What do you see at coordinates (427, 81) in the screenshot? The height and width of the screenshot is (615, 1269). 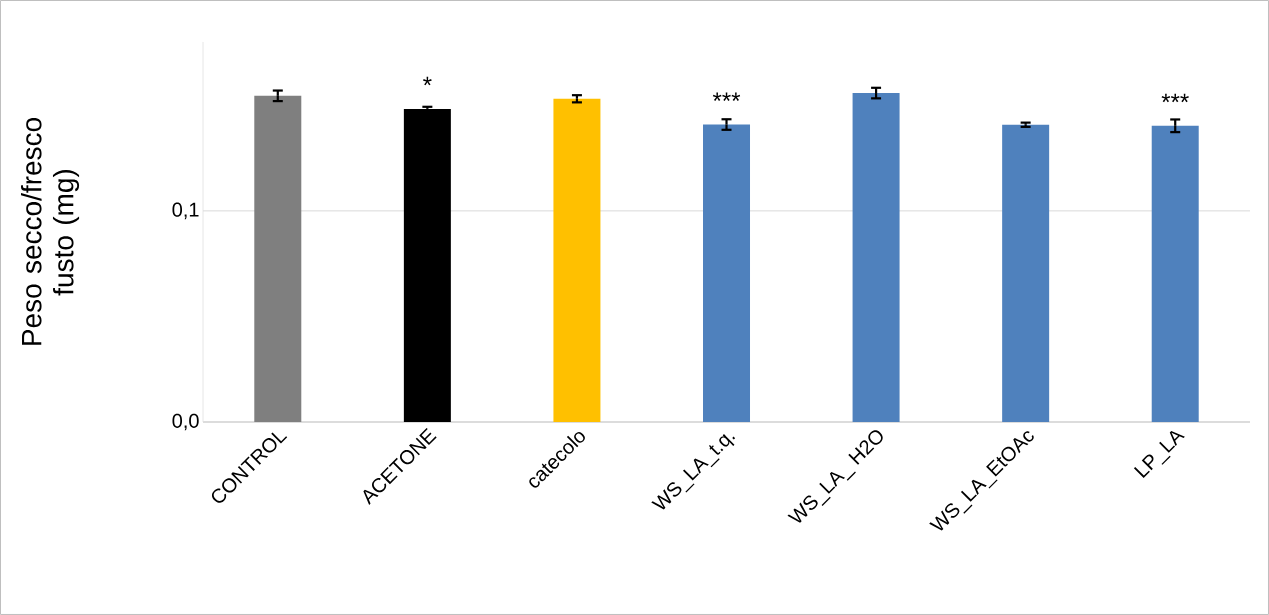 I see `annotation: *` at bounding box center [427, 81].